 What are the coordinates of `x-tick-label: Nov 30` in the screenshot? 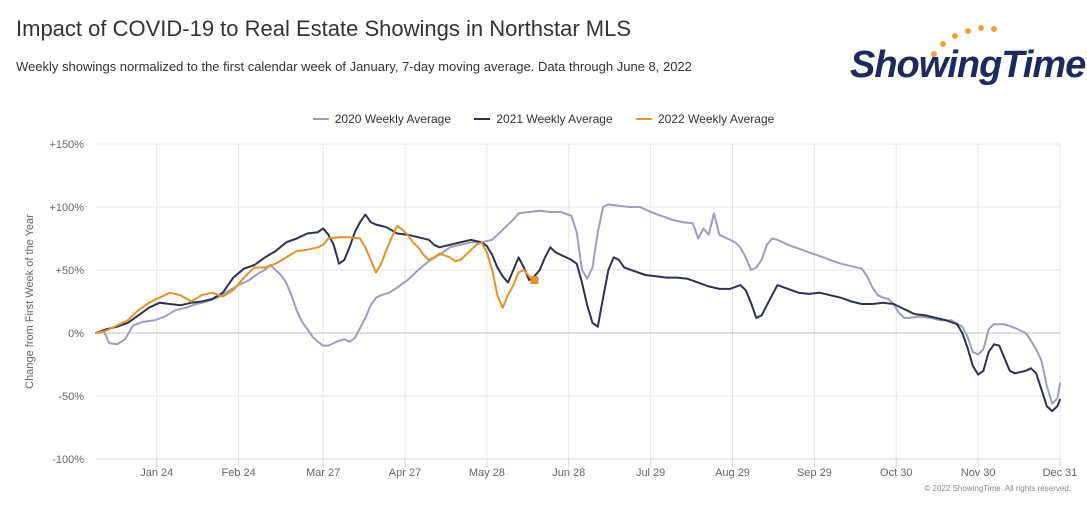 It's located at (978, 473).